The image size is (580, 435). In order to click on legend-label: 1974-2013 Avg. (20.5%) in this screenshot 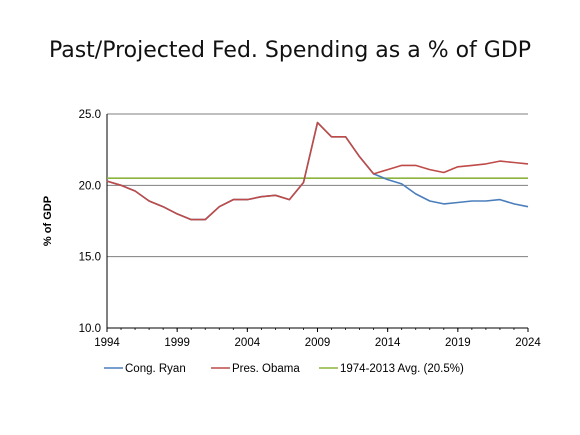, I will do `click(402, 369)`.